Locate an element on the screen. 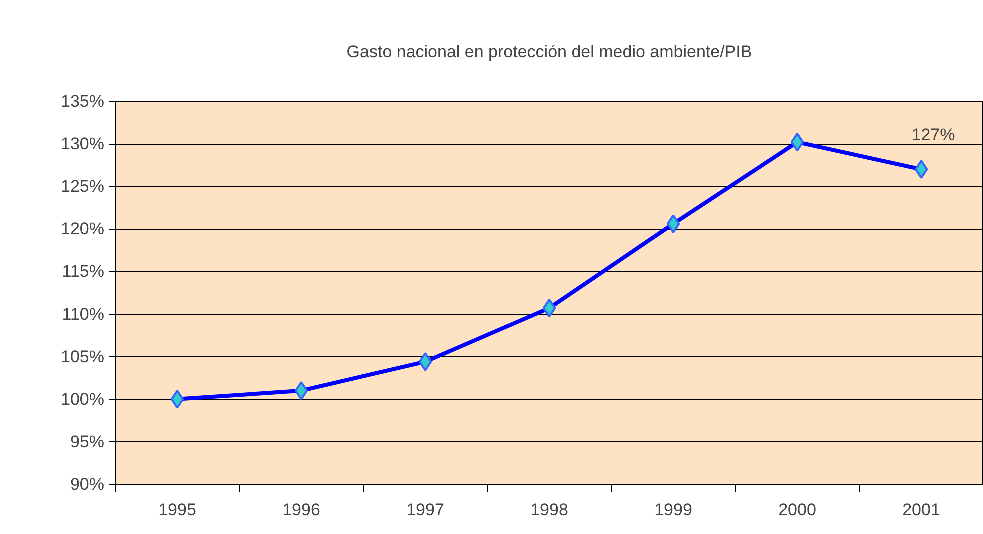 This screenshot has height=534, width=983. y-tick-label: 105% is located at coordinates (83, 356).